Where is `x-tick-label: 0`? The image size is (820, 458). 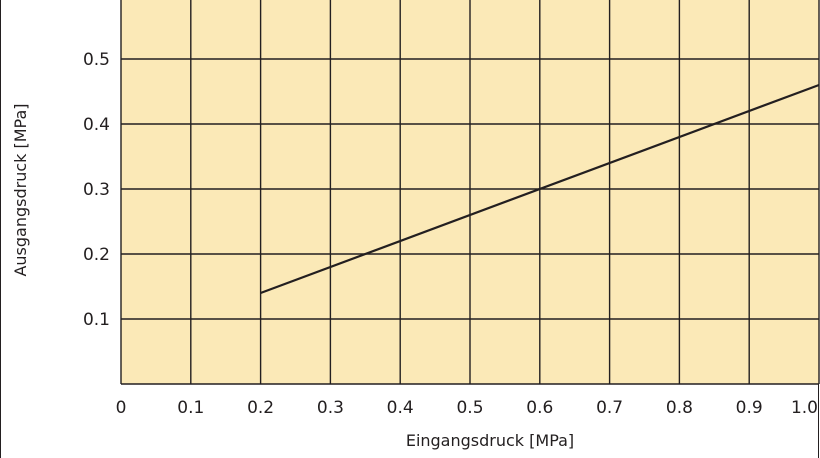
x-tick-label: 0 is located at coordinates (121, 408).